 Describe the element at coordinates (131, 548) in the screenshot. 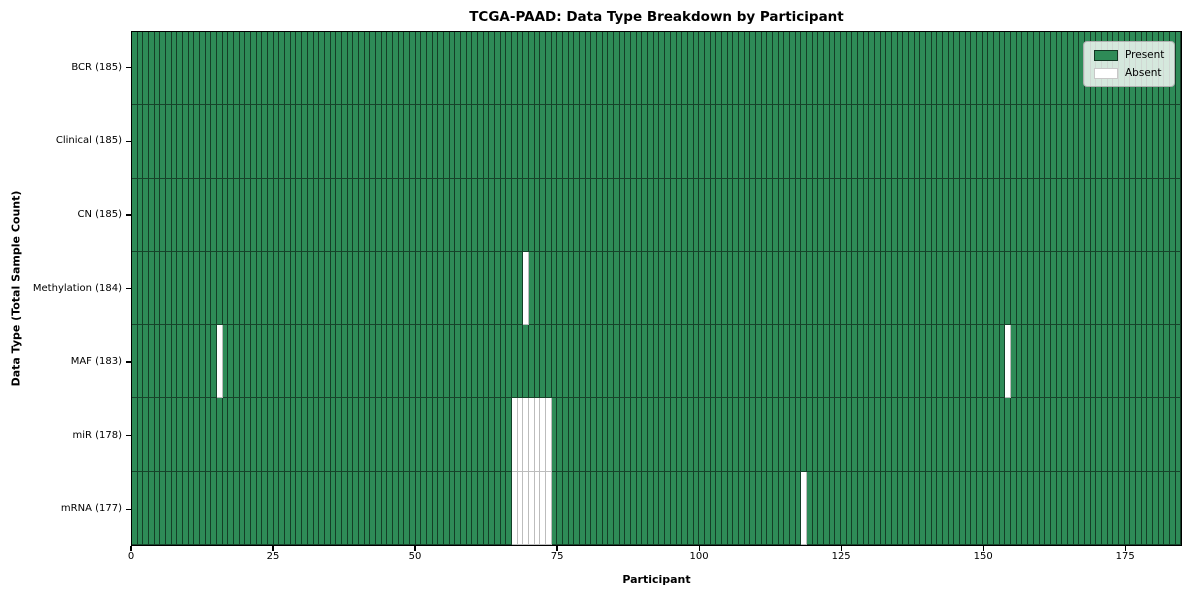

I see `x-tick-mark` at that location.